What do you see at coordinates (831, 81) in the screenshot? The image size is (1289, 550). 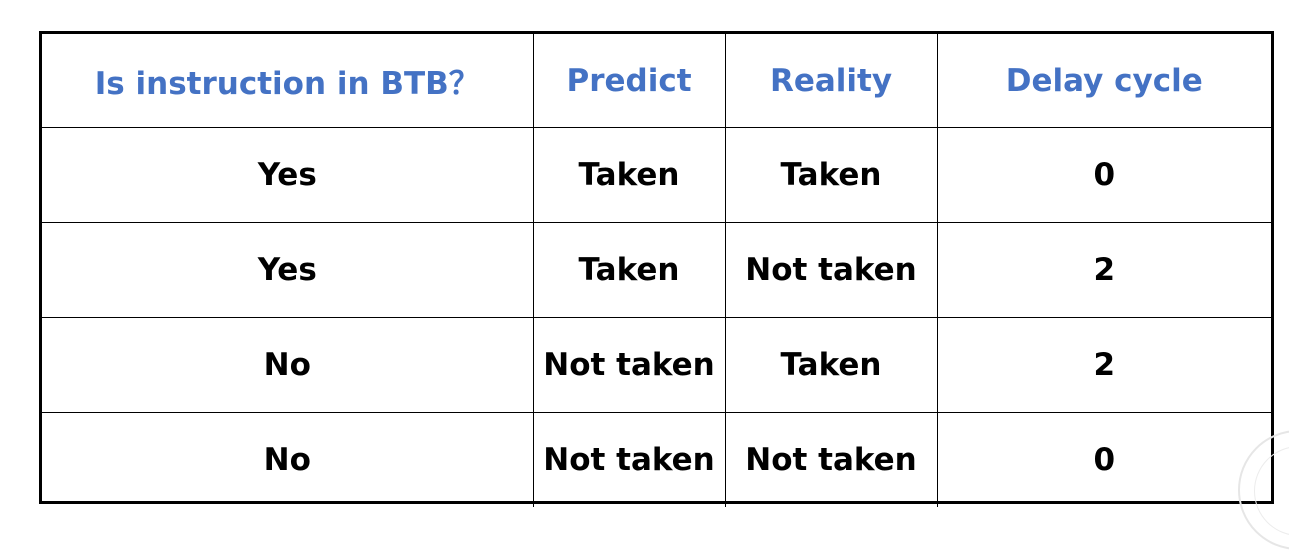 I see `header-reality: Reality` at bounding box center [831, 81].